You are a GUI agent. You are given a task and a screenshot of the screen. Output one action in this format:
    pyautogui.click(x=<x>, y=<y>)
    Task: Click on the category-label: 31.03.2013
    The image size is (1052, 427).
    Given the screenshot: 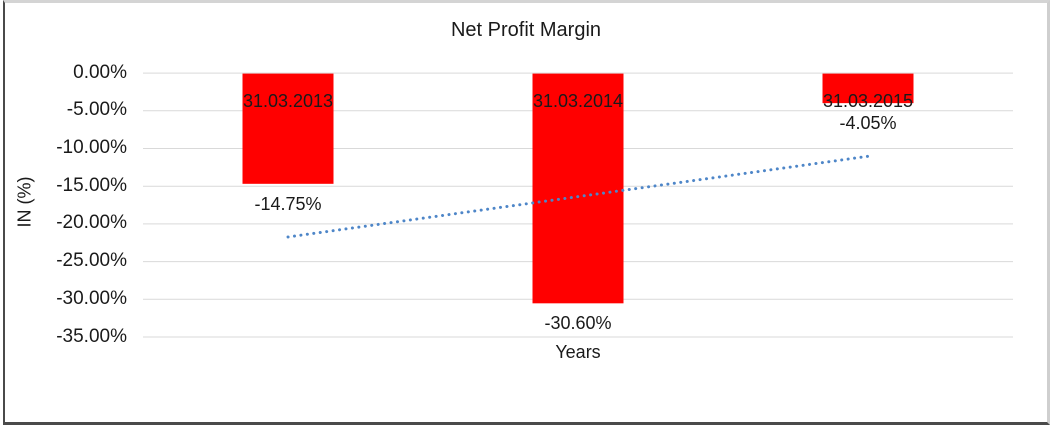 What is the action you would take?
    pyautogui.click(x=288, y=101)
    